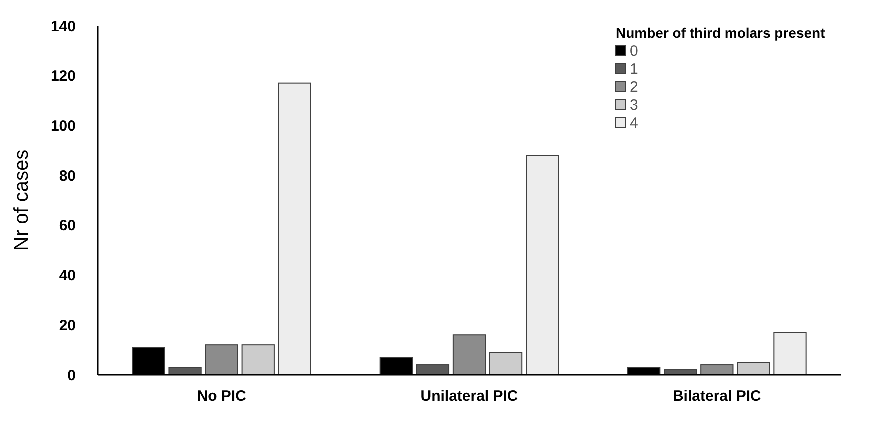 This screenshot has width=869, height=423. What do you see at coordinates (63, 126) in the screenshot?
I see `y-tick-label: 100` at bounding box center [63, 126].